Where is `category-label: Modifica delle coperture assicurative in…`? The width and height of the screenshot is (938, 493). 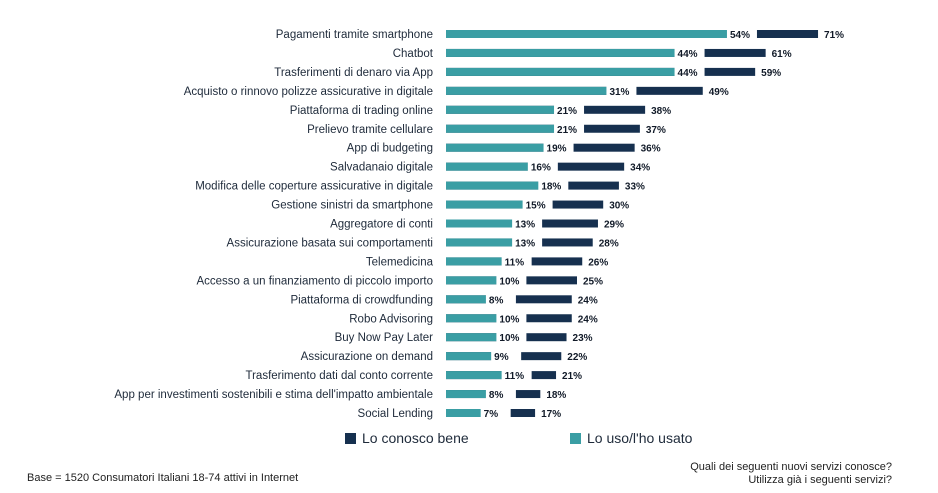
category-label: Modifica delle coperture assicurative in… is located at coordinates (314, 187).